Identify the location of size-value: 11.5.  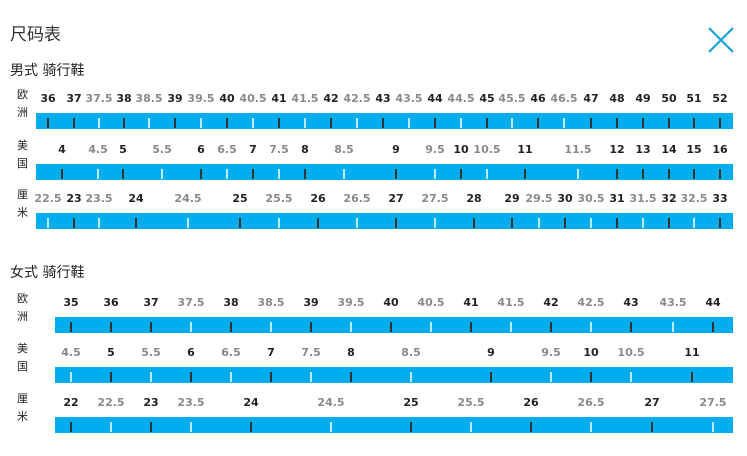
(578, 149).